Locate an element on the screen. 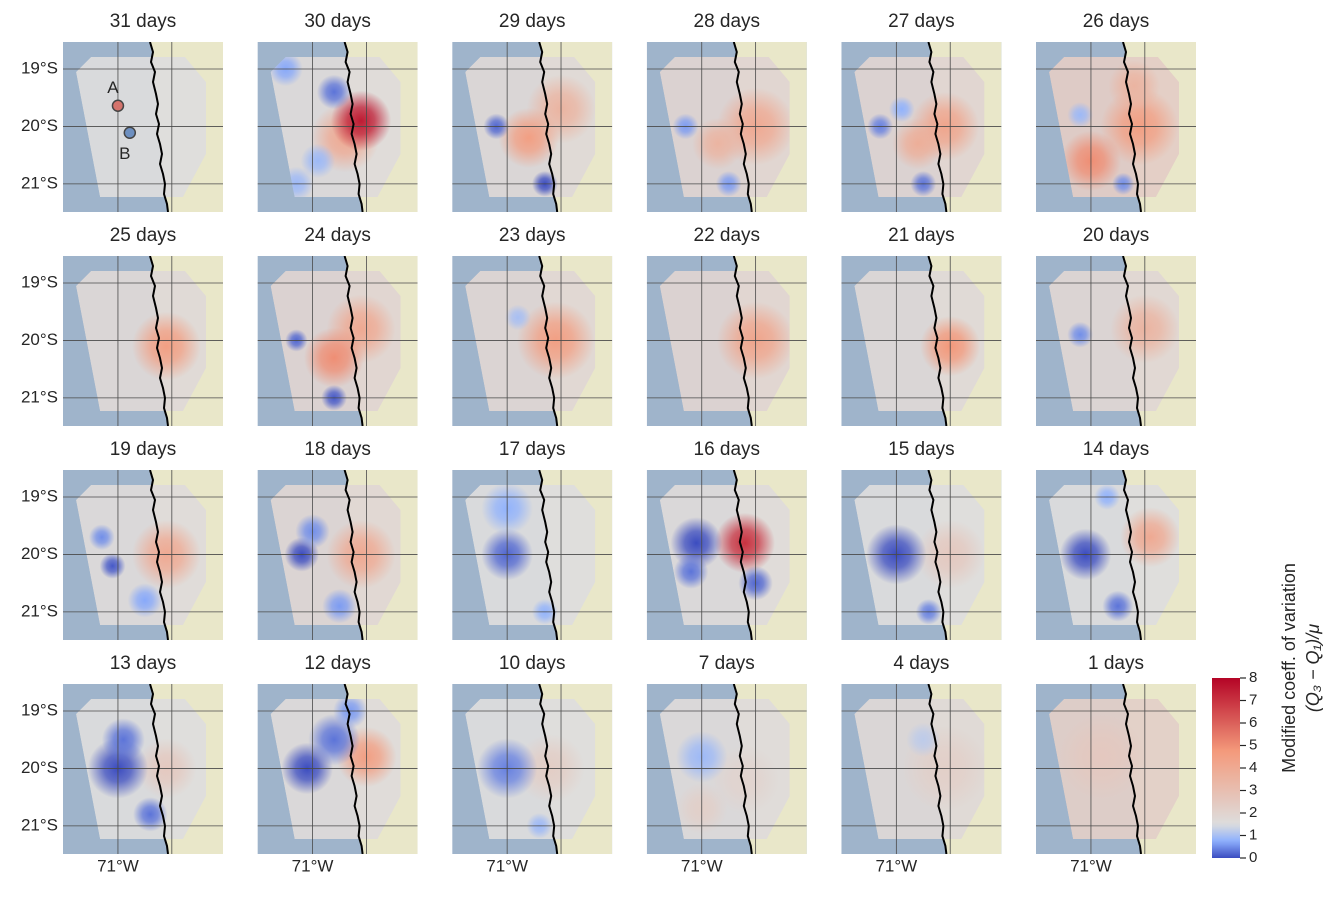 The width and height of the screenshot is (1335, 898). site-label: A is located at coordinates (113, 87).